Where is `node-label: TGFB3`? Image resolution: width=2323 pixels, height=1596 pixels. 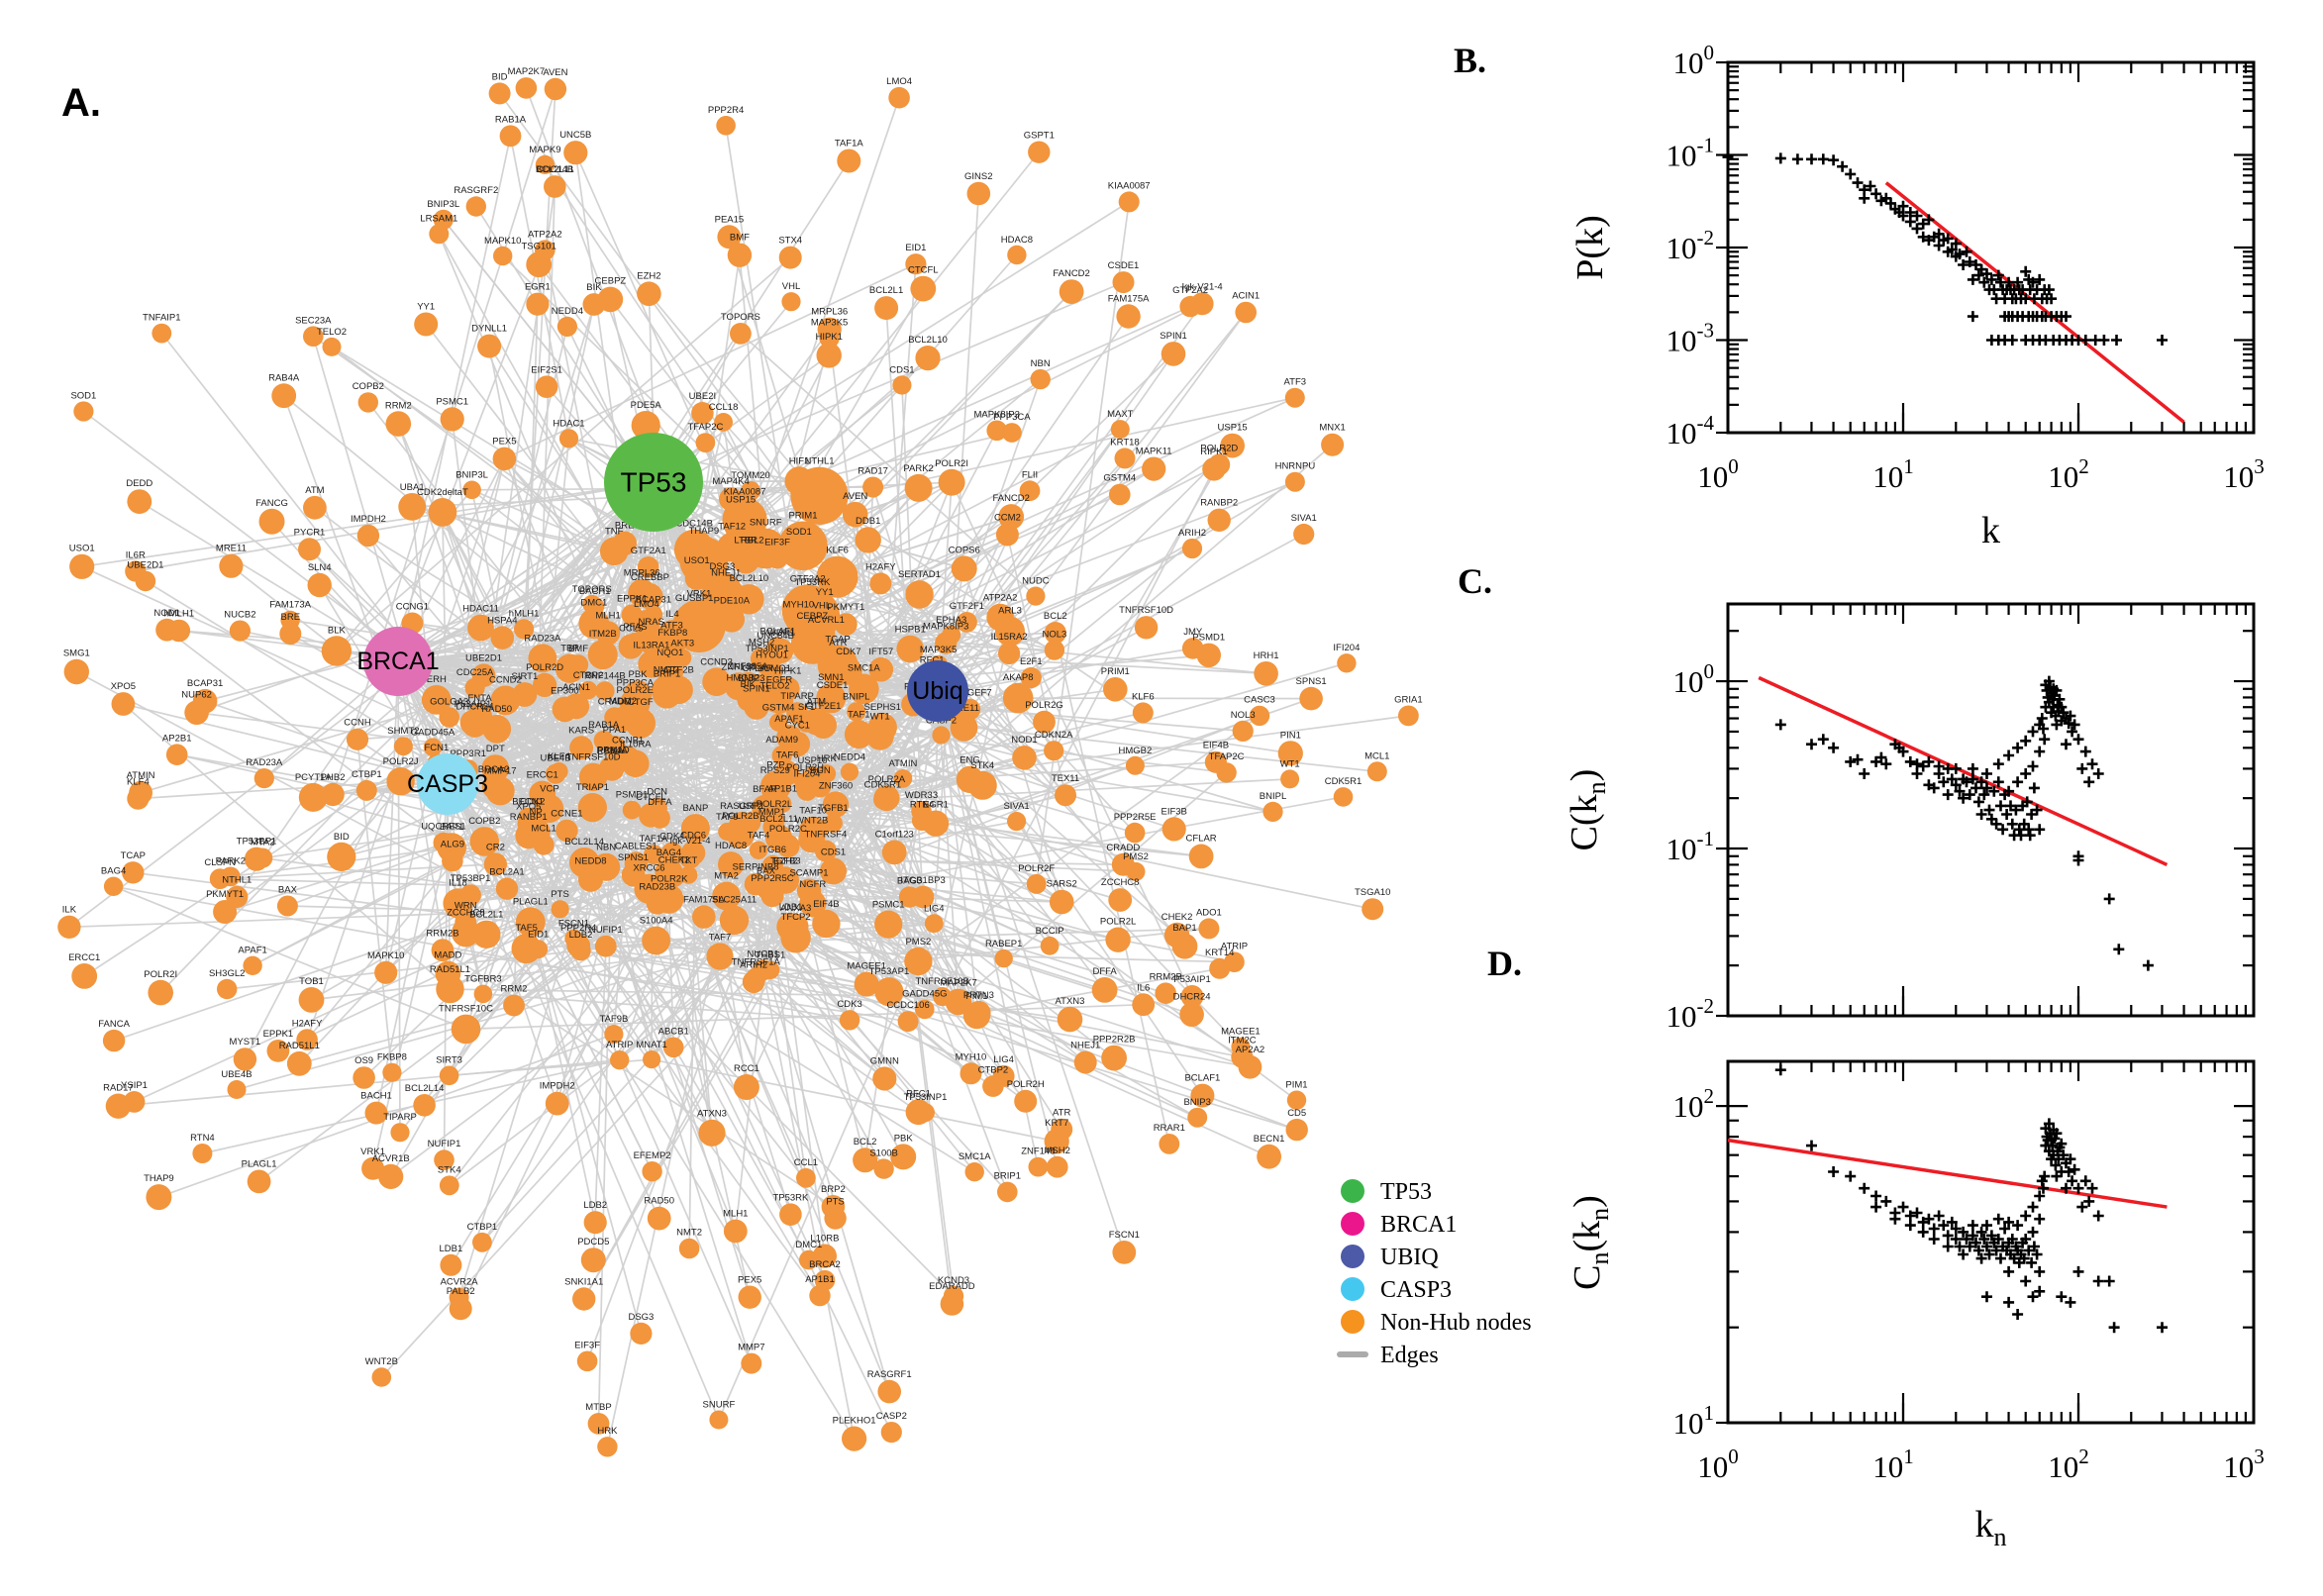
node-label: TGFB3 is located at coordinates (785, 861).